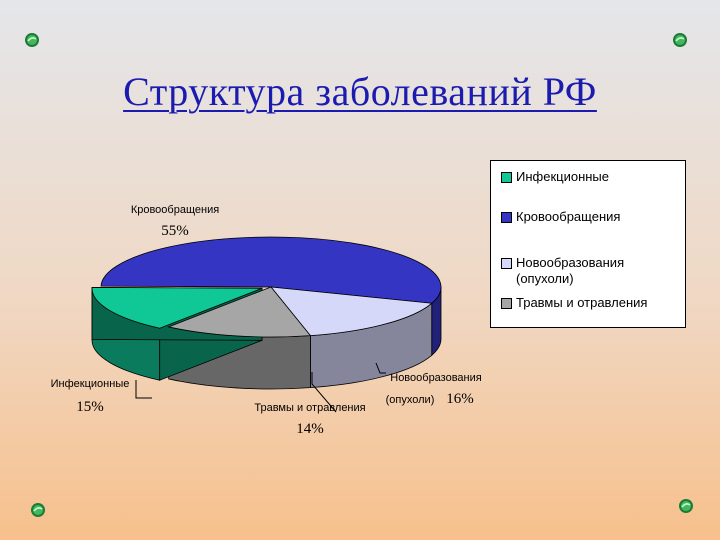 Image resolution: width=720 pixels, height=540 pixels. What do you see at coordinates (436, 378) in the screenshot?
I see `slice-name-label: Новообразования` at bounding box center [436, 378].